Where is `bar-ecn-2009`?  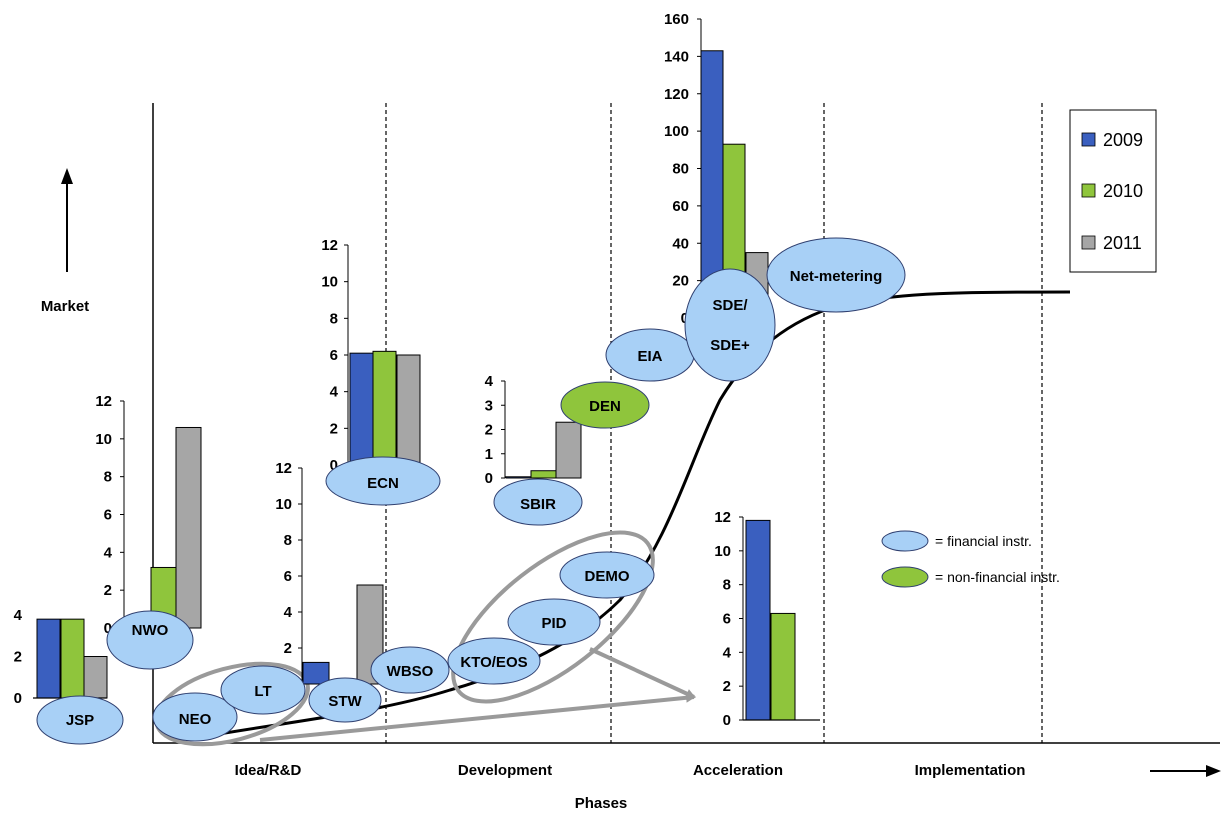
bar-ecn-2009 is located at coordinates (361, 409).